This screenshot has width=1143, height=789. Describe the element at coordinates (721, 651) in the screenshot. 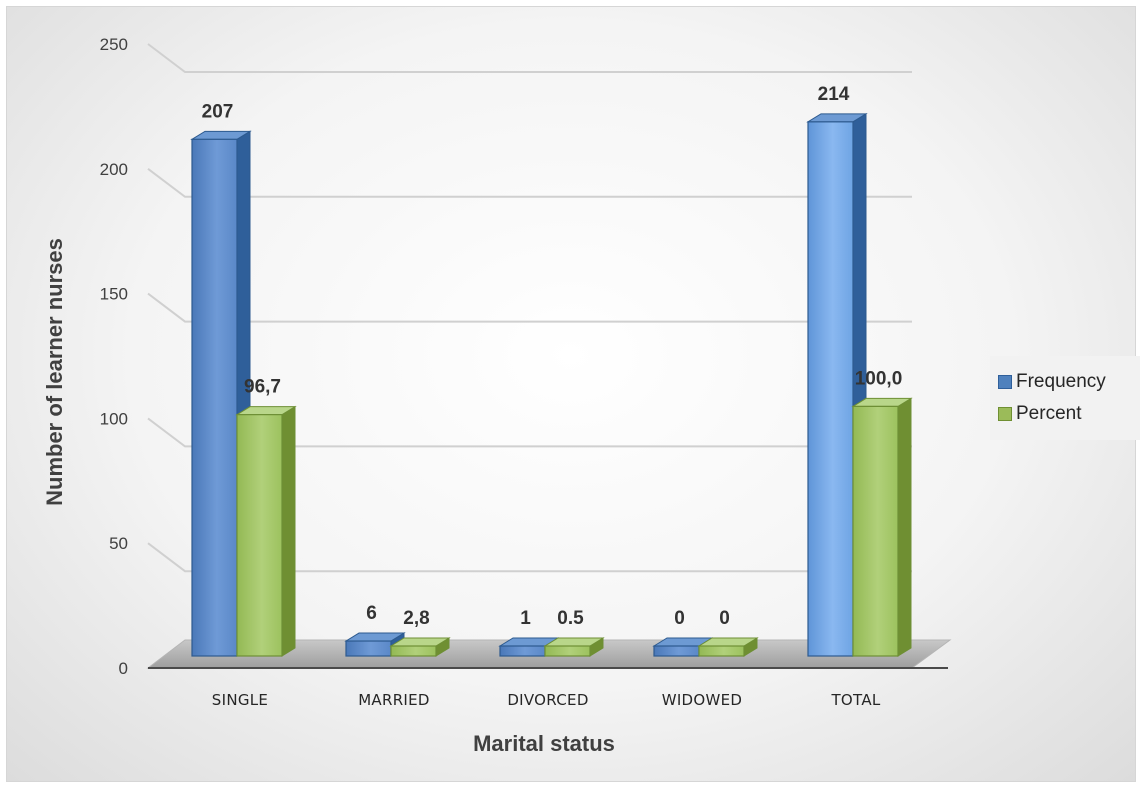

I see `bar-percent-widowed` at that location.